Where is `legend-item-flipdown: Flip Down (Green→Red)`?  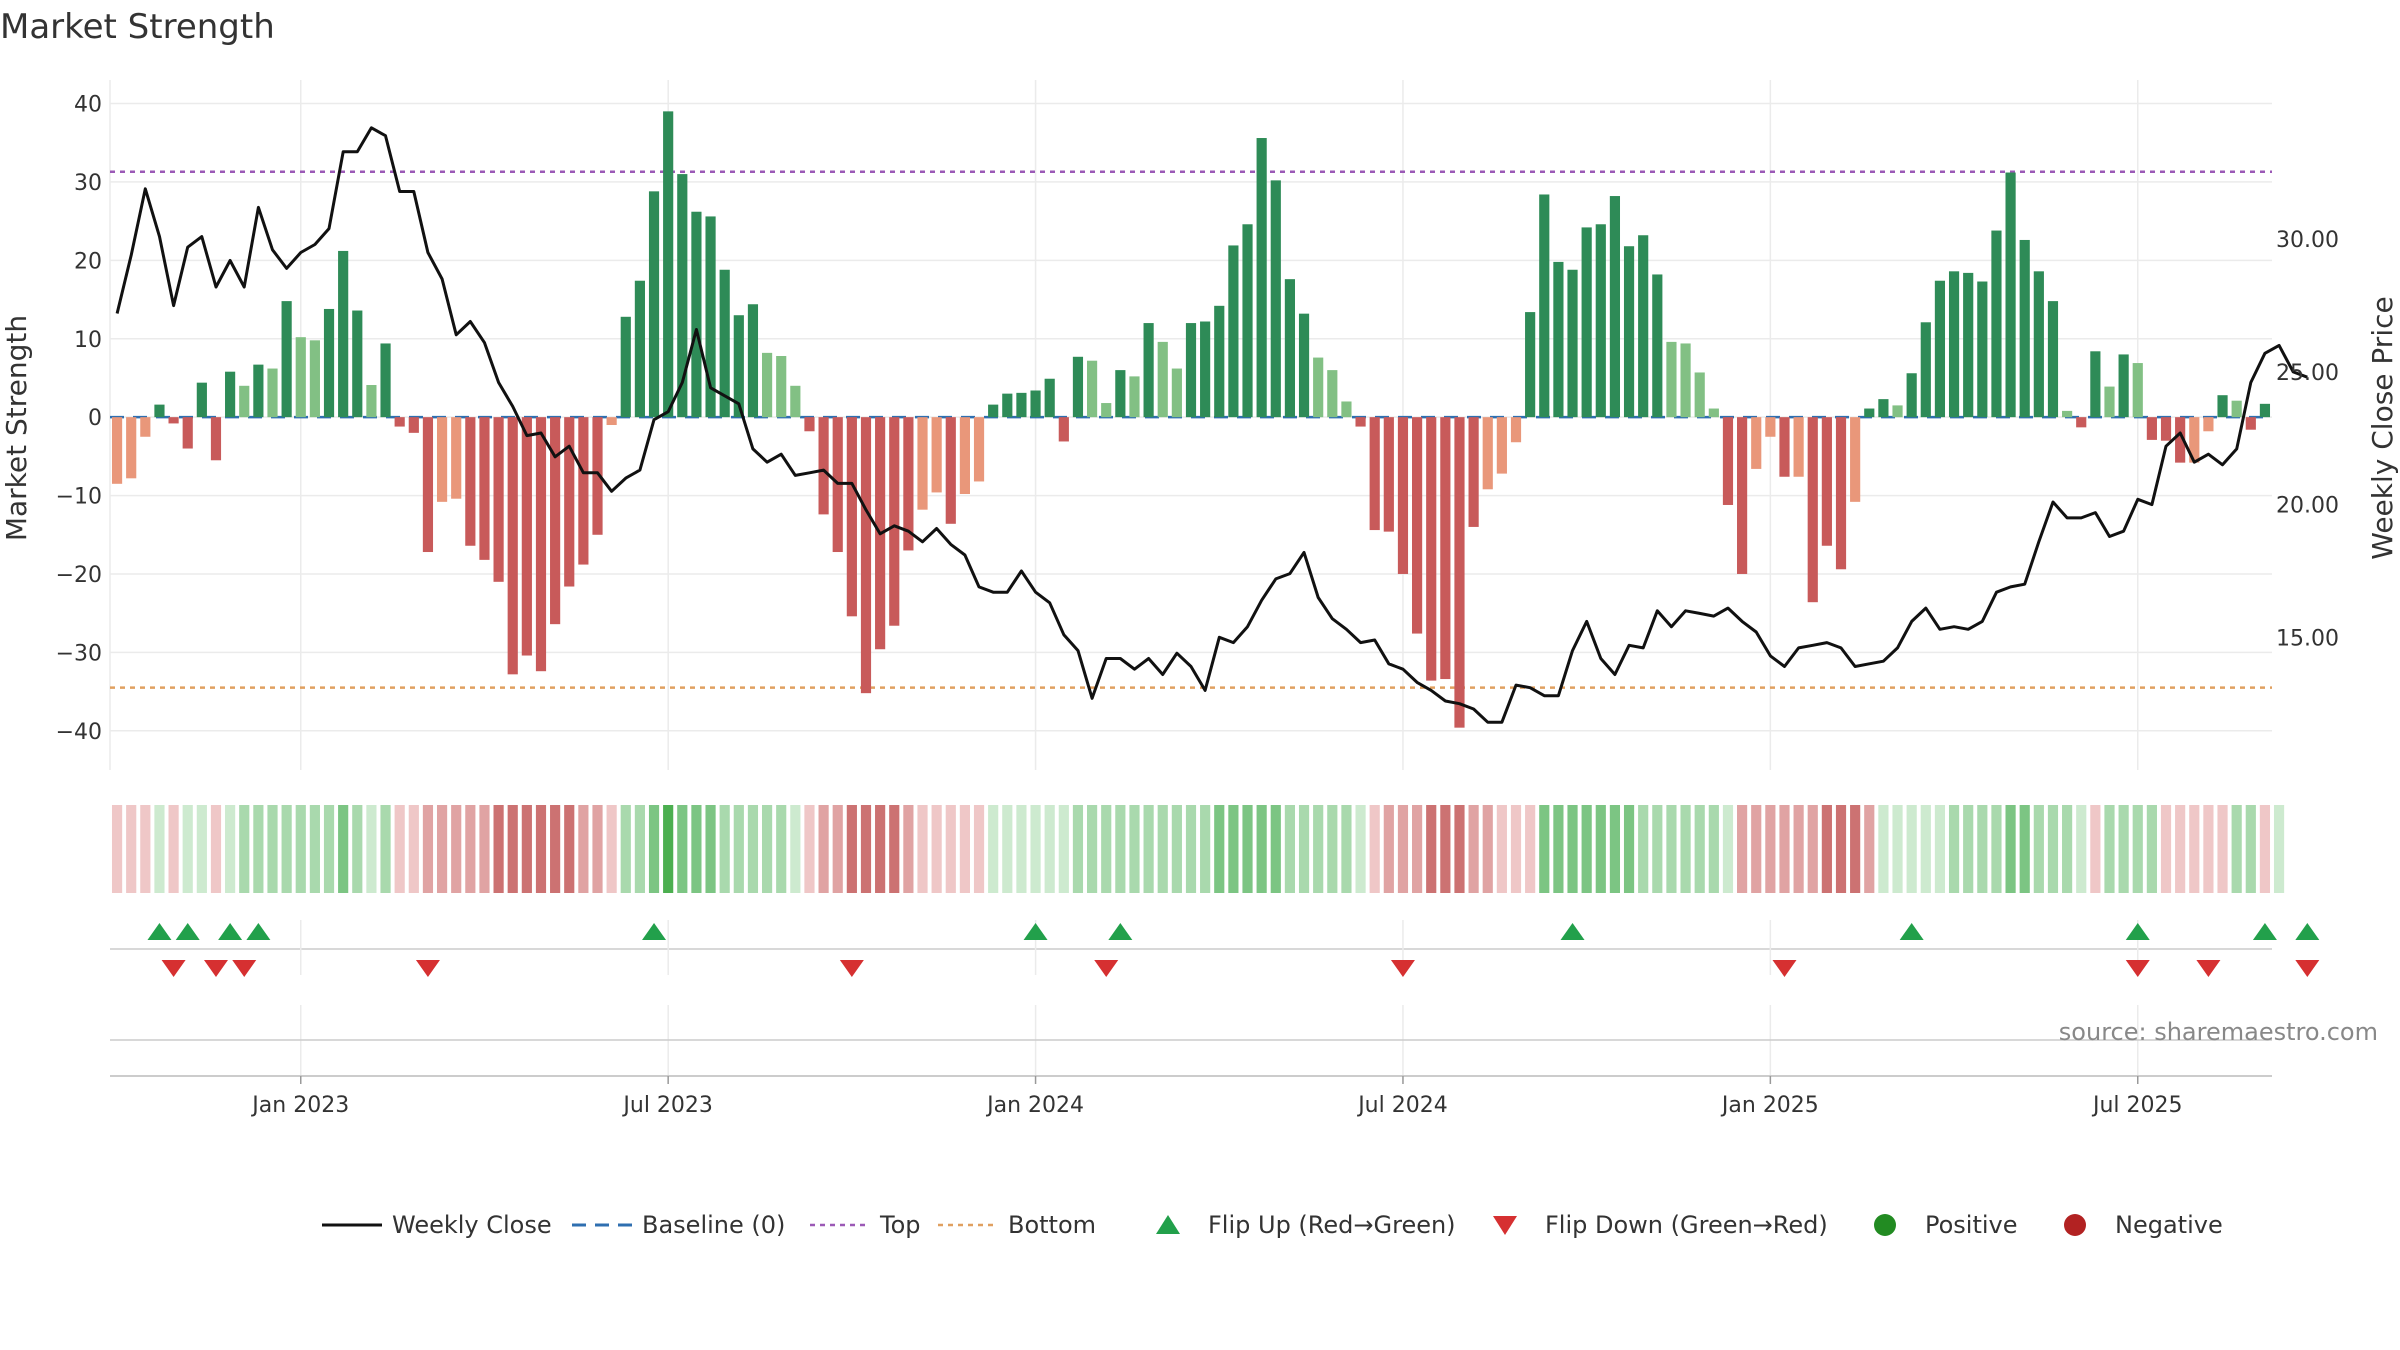 legend-item-flipdown: Flip Down (Green→Red) is located at coordinates (1660, 1225).